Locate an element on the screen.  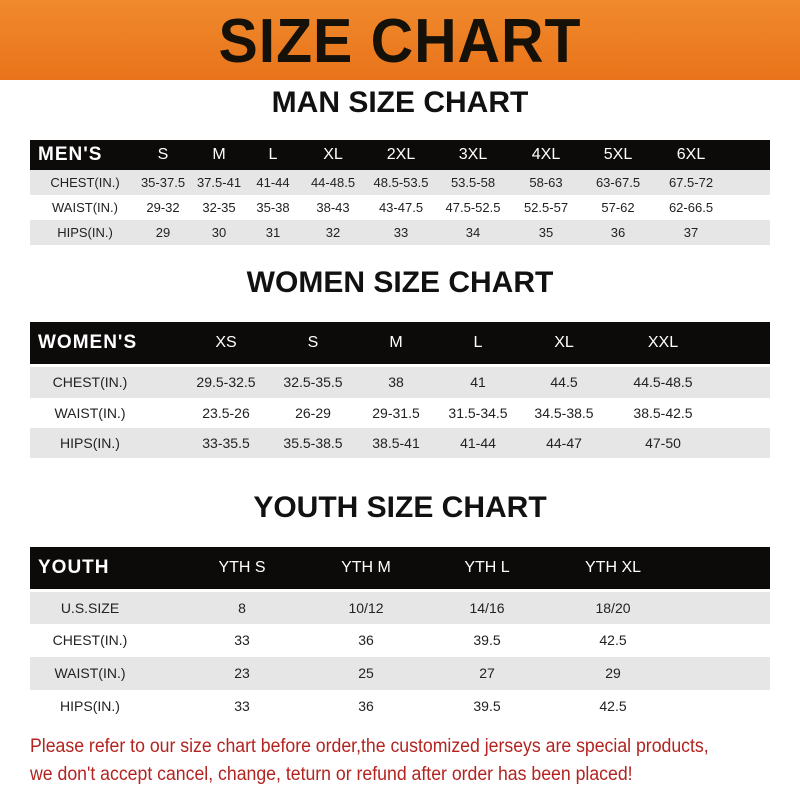
table-cell: 47-50 is located at coordinates (663, 443).